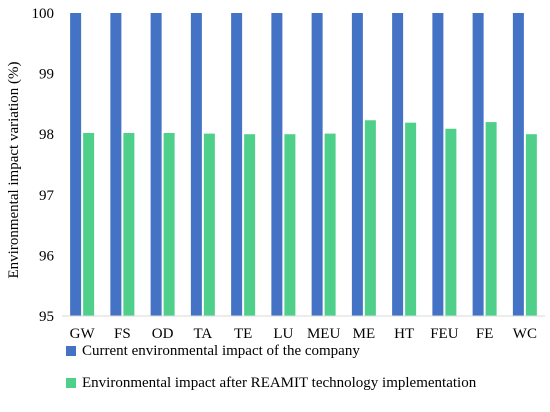 Image resolution: width=550 pixels, height=412 pixels. Describe the element at coordinates (46, 317) in the screenshot. I see `y-tick-label: 95` at that location.